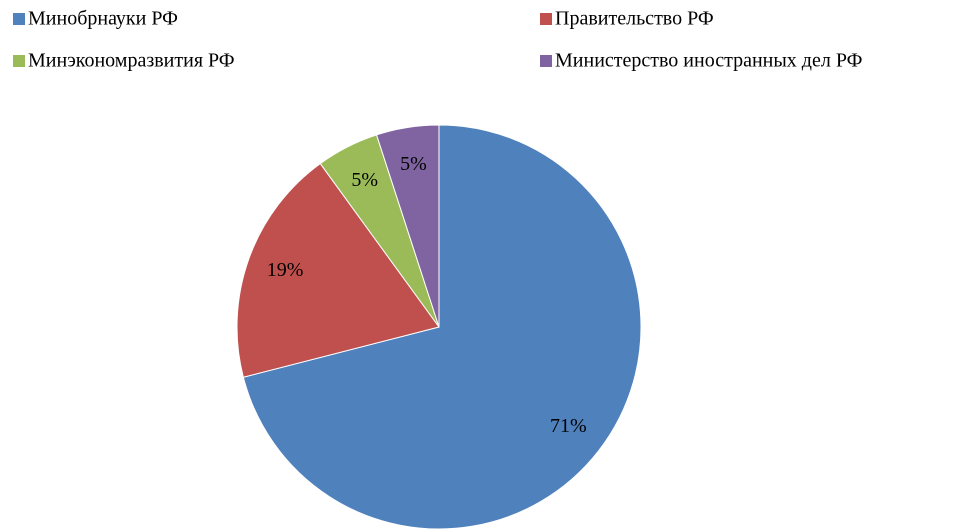 Image resolution: width=970 pixels, height=529 pixels. I want to click on legend-label: Минэкономразвития РФ, so click(131, 61).